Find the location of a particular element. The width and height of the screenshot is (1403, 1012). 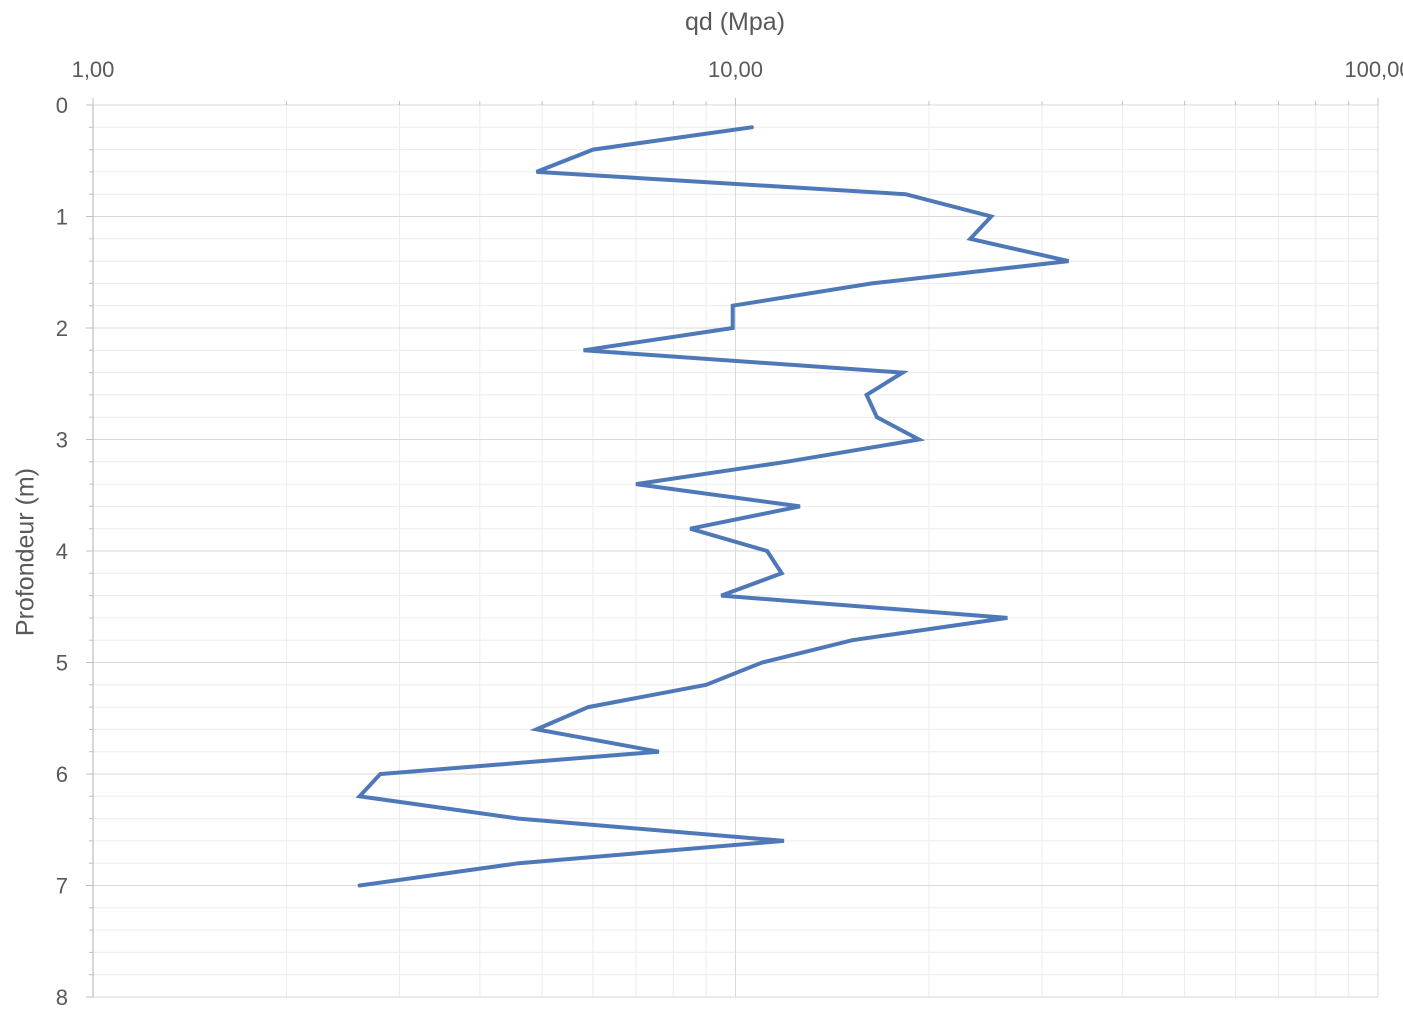

x-tick-label: 100,00 is located at coordinates (1373, 69).